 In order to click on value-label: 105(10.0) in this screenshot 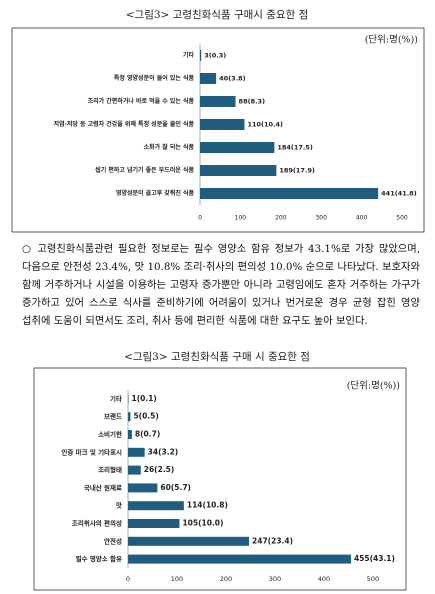, I will do `click(202, 523)`.